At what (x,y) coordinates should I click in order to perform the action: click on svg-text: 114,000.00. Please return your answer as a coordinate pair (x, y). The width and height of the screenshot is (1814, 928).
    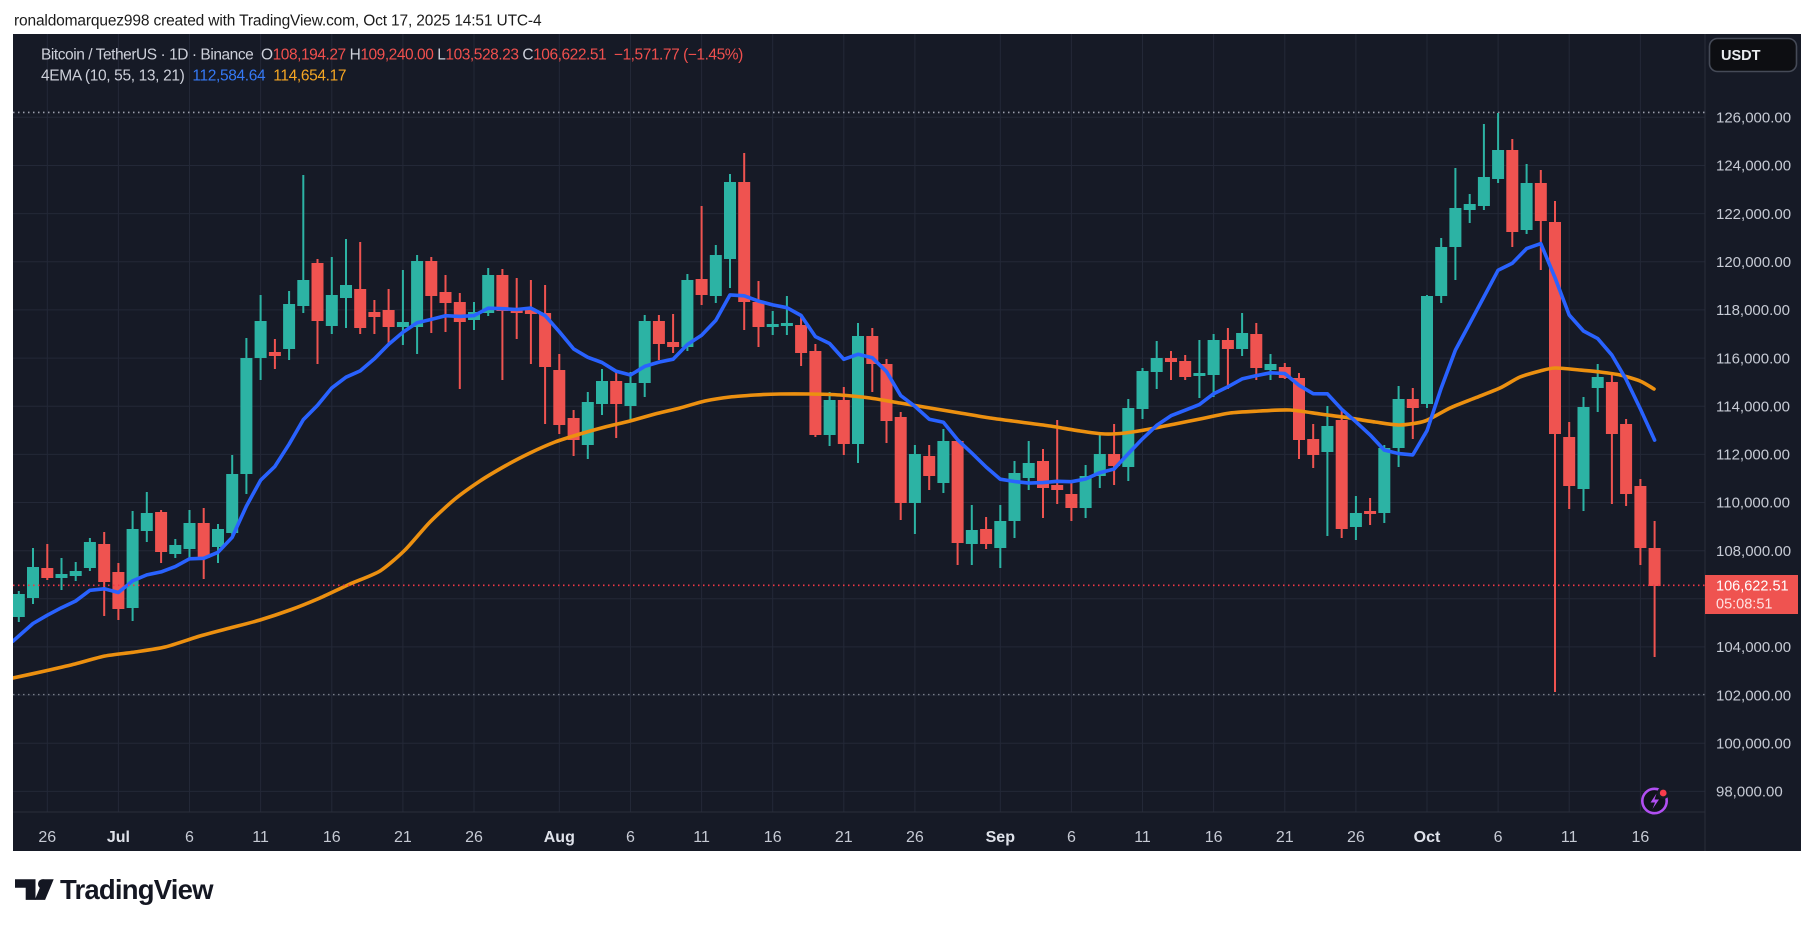
    Looking at the image, I should click on (1753, 406).